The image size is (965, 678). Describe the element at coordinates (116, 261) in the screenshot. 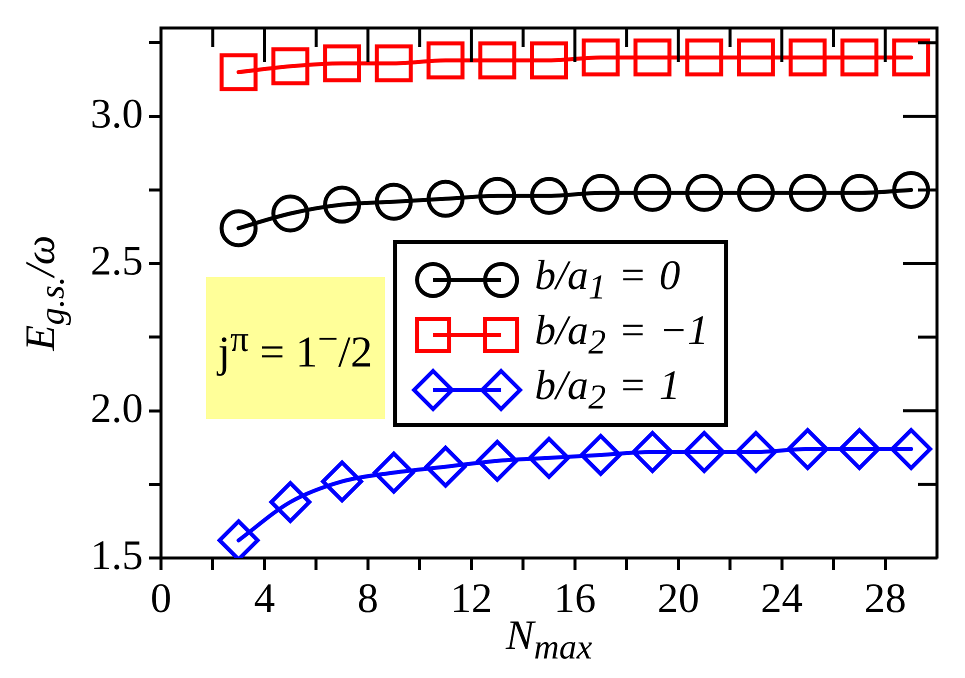

I see `y-tick-label: 2.5` at that location.